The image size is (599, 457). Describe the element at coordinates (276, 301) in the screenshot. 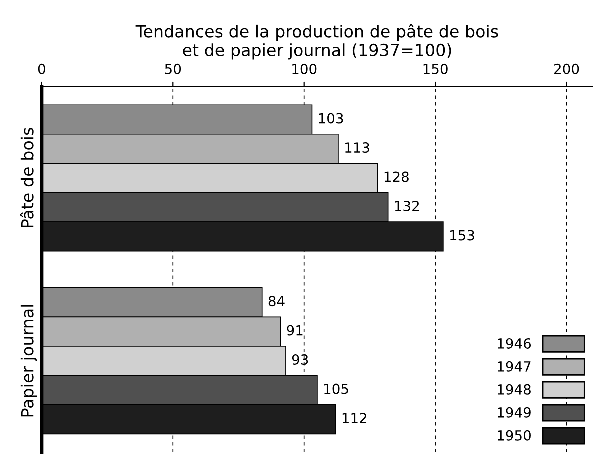

I see `data-label: 84` at that location.